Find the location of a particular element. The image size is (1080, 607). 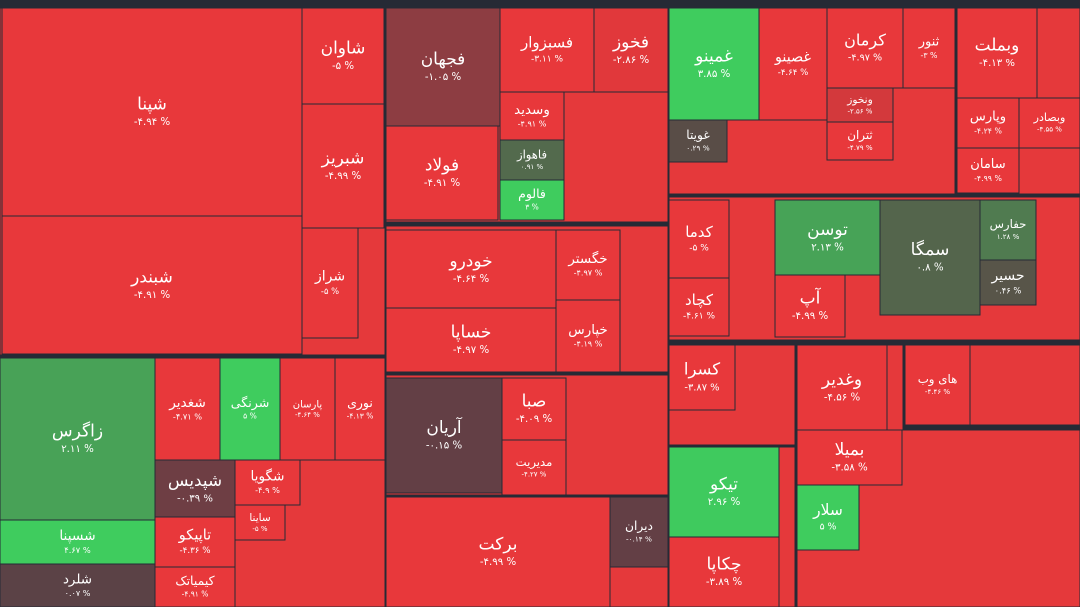

tile-name: کچاد is located at coordinates (699, 300).